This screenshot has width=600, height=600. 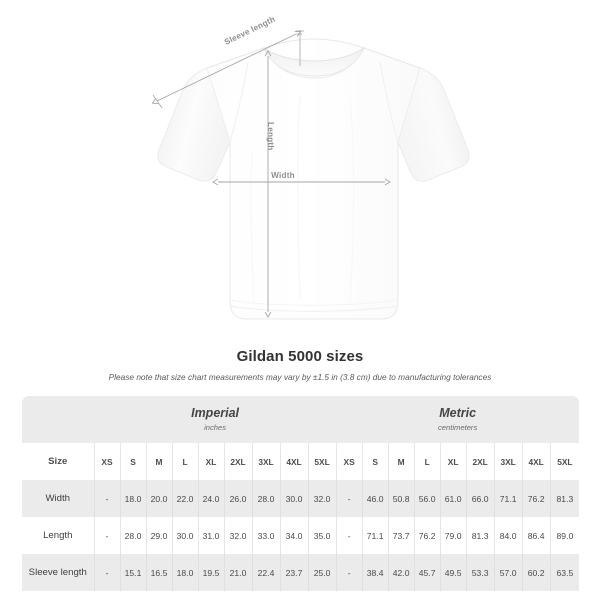 I want to click on size-header-imperial-5xl: 5XL, so click(x=322, y=461).